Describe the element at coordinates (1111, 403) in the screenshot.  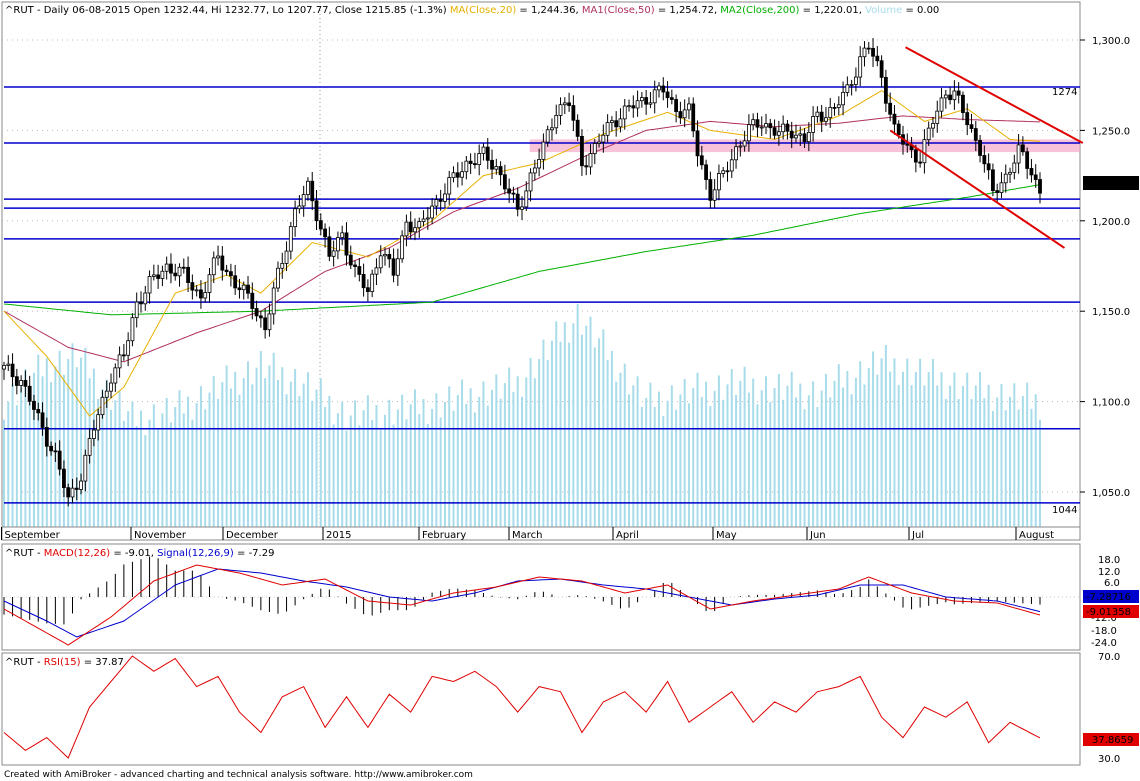
I see `price-tick-label: 1,100.0` at that location.